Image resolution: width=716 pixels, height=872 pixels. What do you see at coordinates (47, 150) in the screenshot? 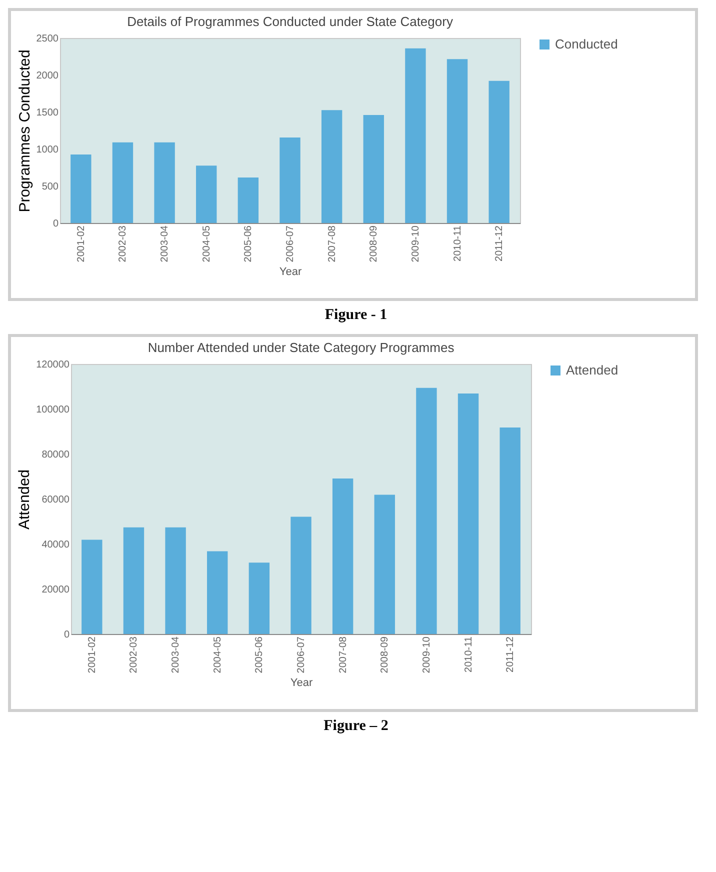
I see `y-tick-label: 1000` at bounding box center [47, 150].